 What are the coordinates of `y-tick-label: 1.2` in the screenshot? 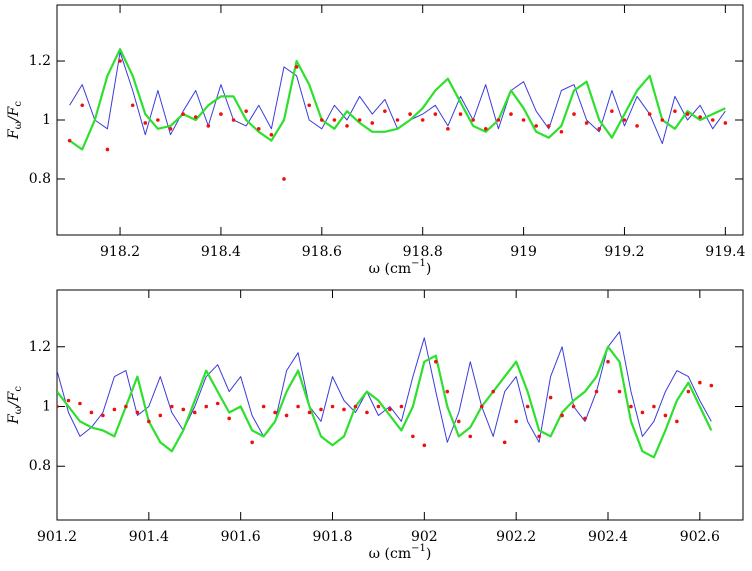 It's located at (40, 61).